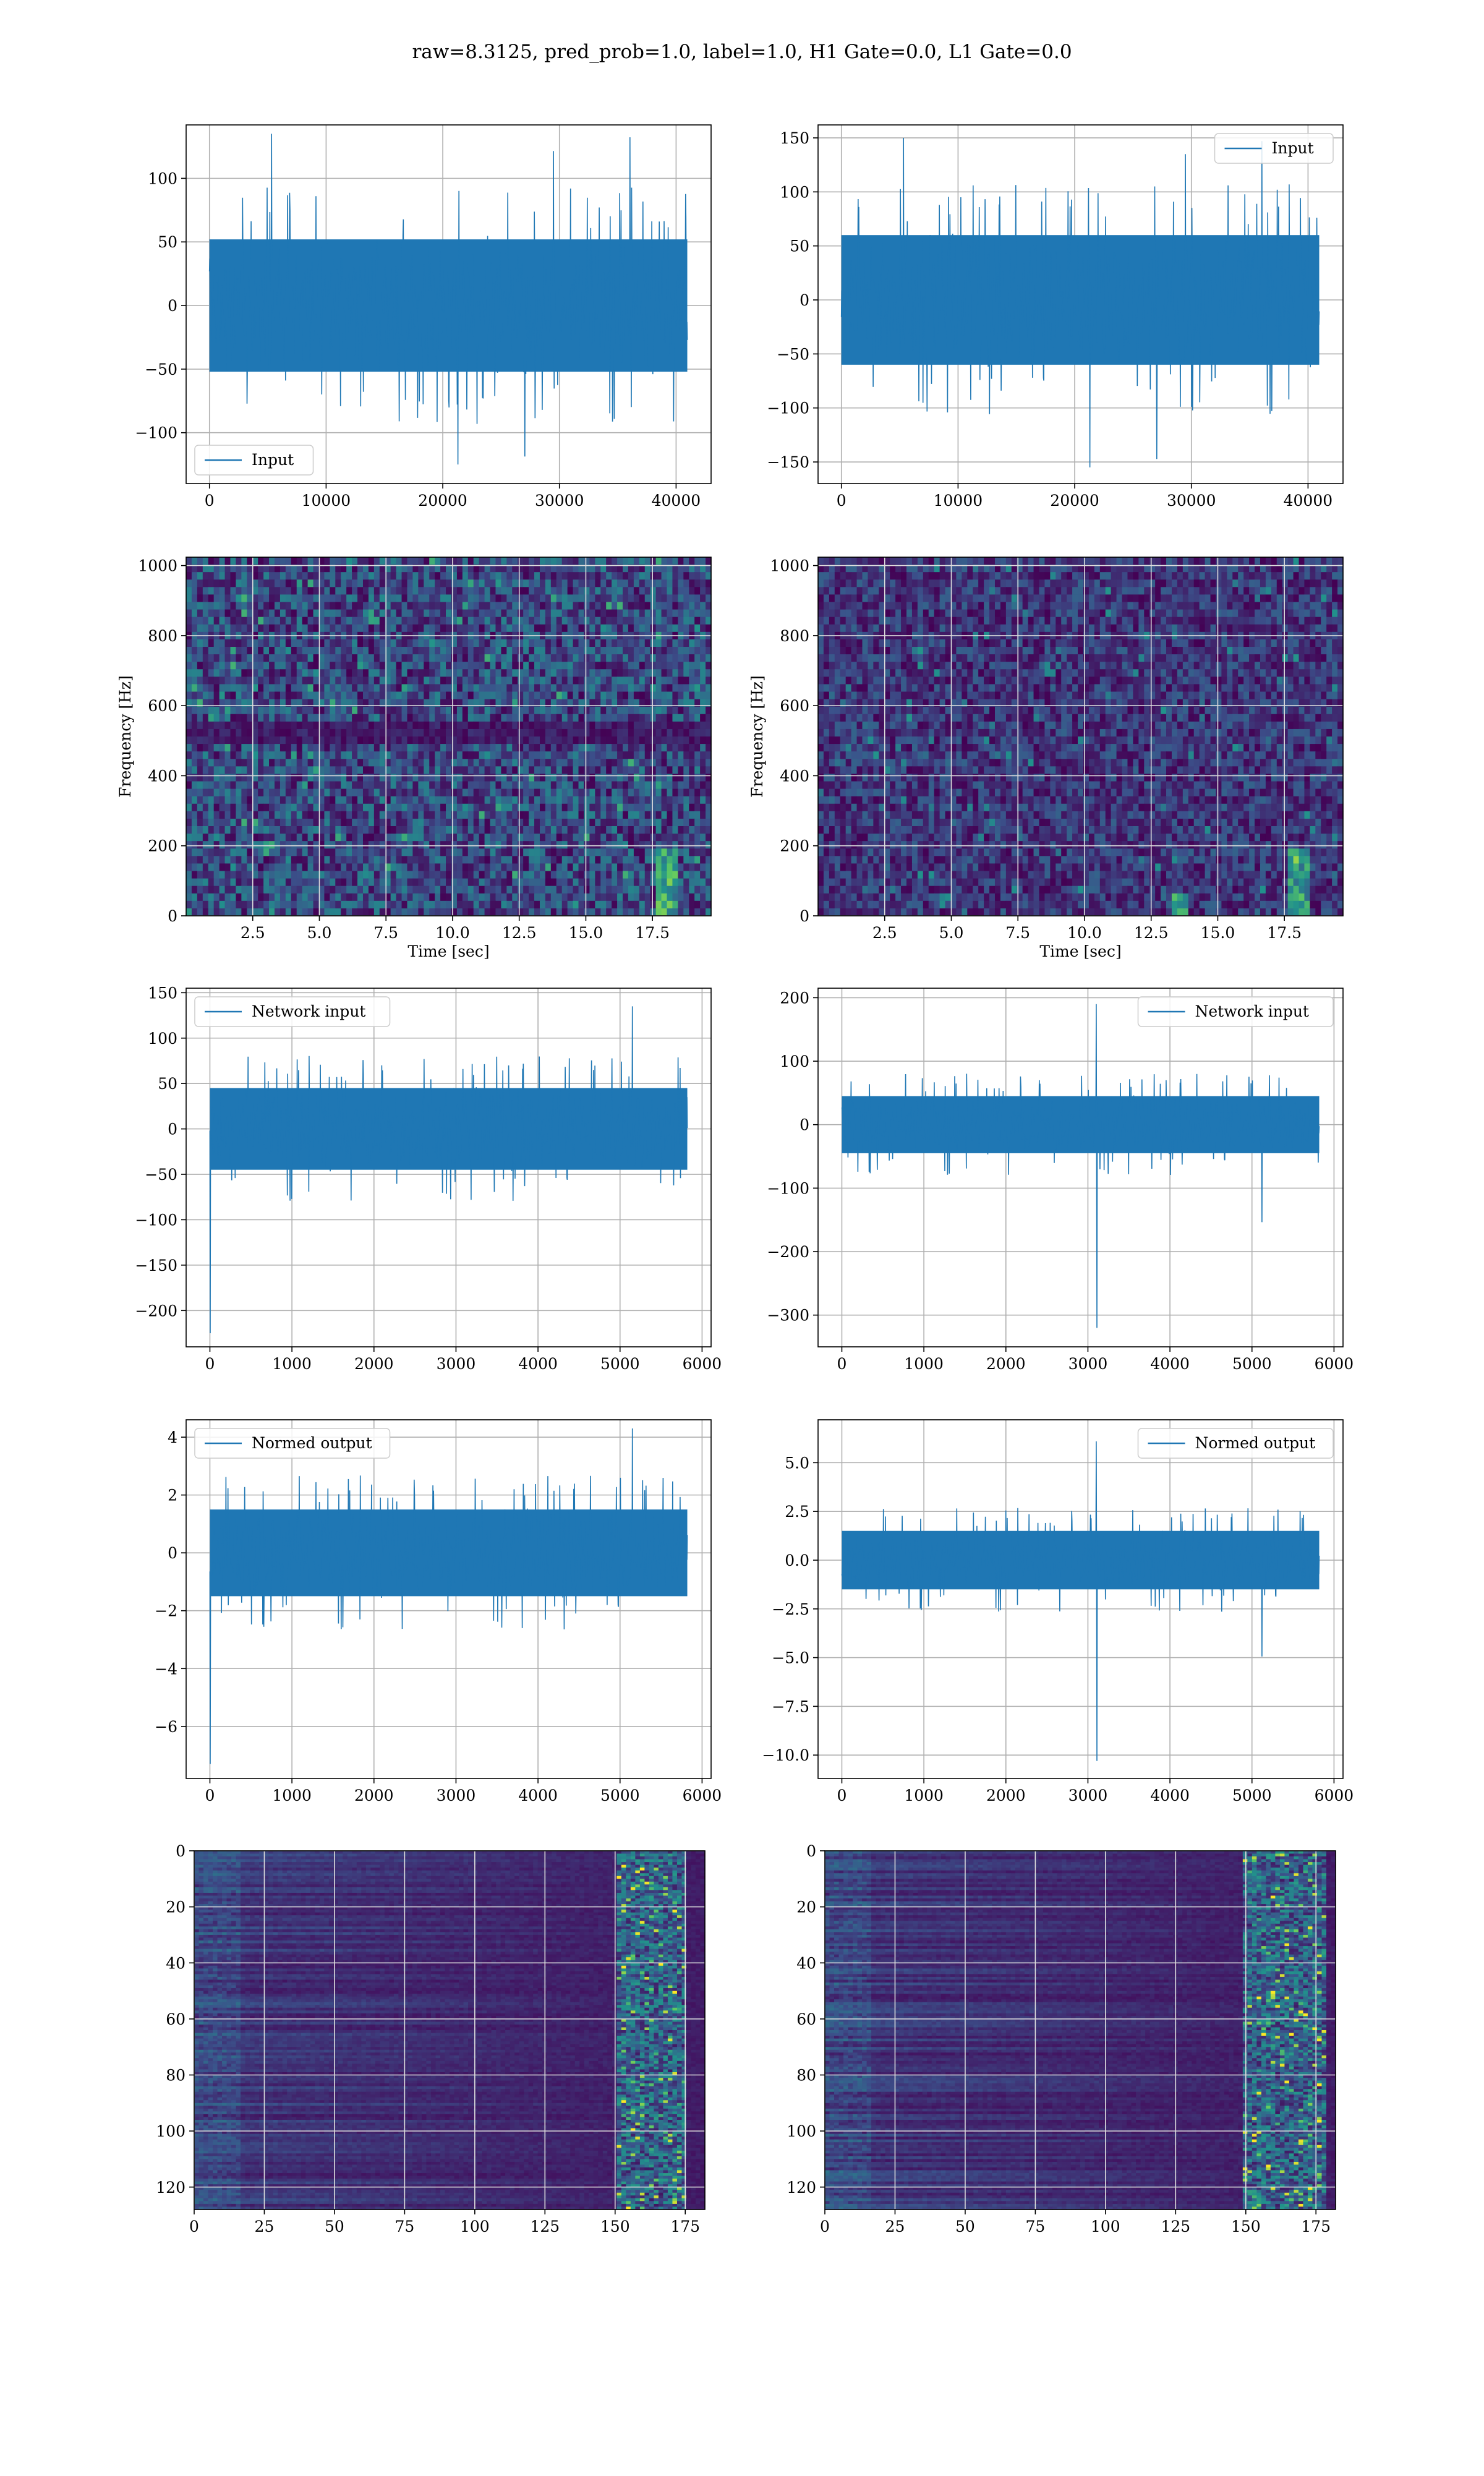  Describe the element at coordinates (162, 706) in the screenshot. I see `y-tick-label: 600` at that location.